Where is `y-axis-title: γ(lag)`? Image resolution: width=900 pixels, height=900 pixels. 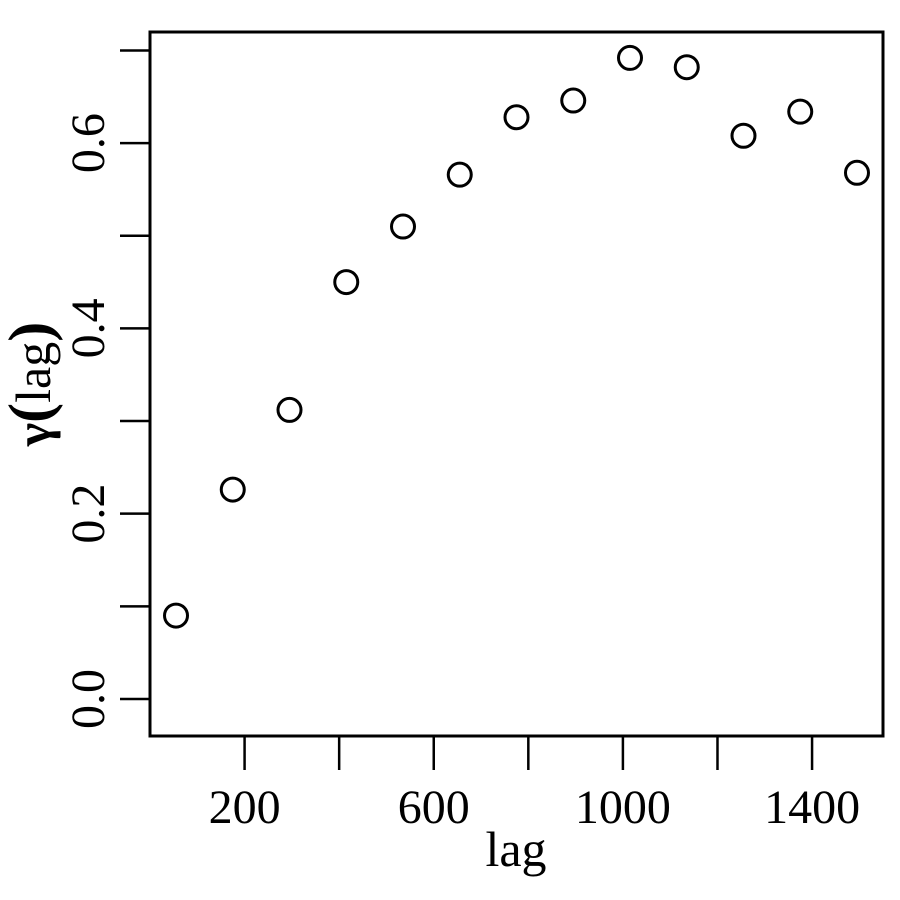 y-axis-title: γ(lag) is located at coordinates (31, 384).